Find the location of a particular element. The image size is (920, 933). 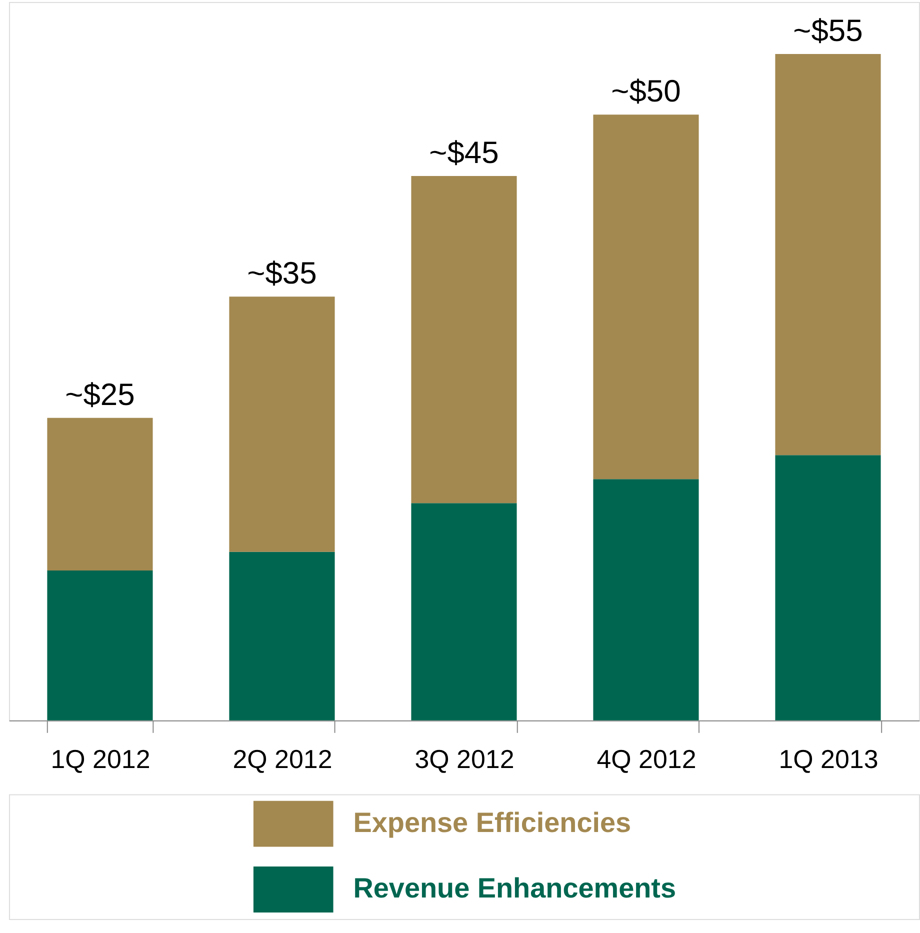

annotation: ~$45 is located at coordinates (464, 152).